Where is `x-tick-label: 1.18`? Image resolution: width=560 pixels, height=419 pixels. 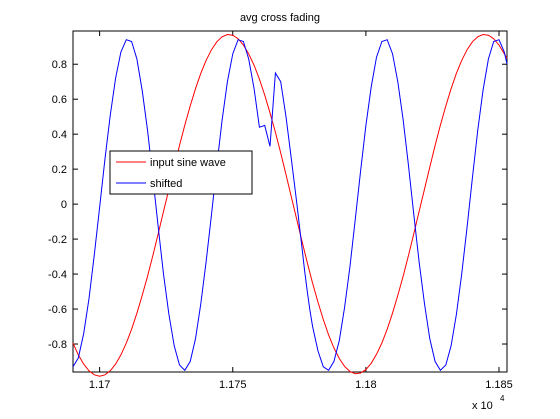
x-tick-label: 1.18 is located at coordinates (365, 385).